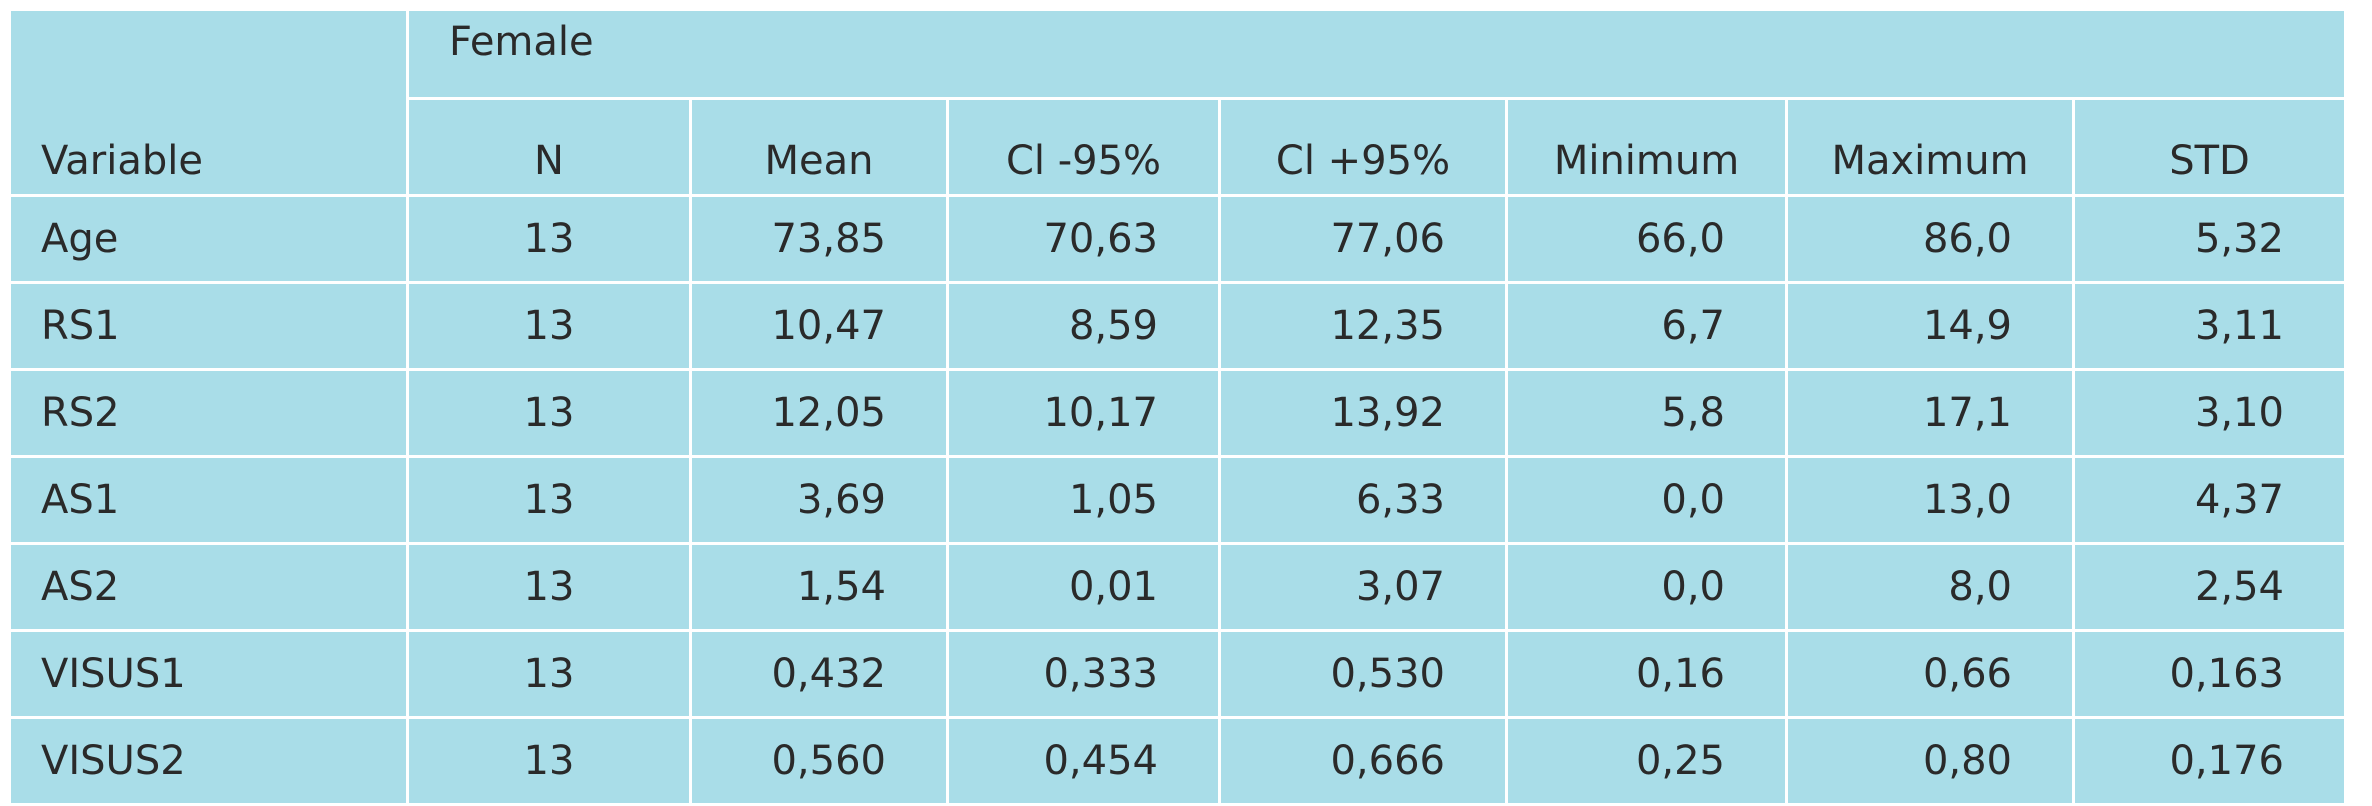 Image resolution: width=2372 pixels, height=806 pixels. What do you see at coordinates (1930, 326) in the screenshot?
I see `cell: 14,9` at bounding box center [1930, 326].